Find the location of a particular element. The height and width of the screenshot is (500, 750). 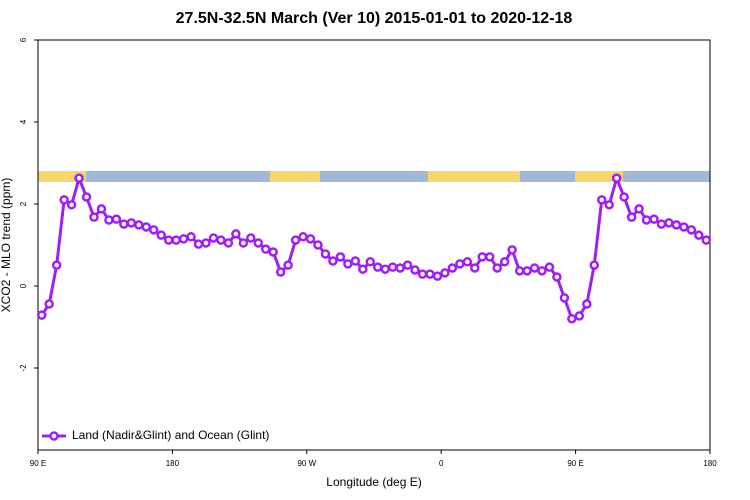

y-tick-label: -2 is located at coordinates (23, 368).